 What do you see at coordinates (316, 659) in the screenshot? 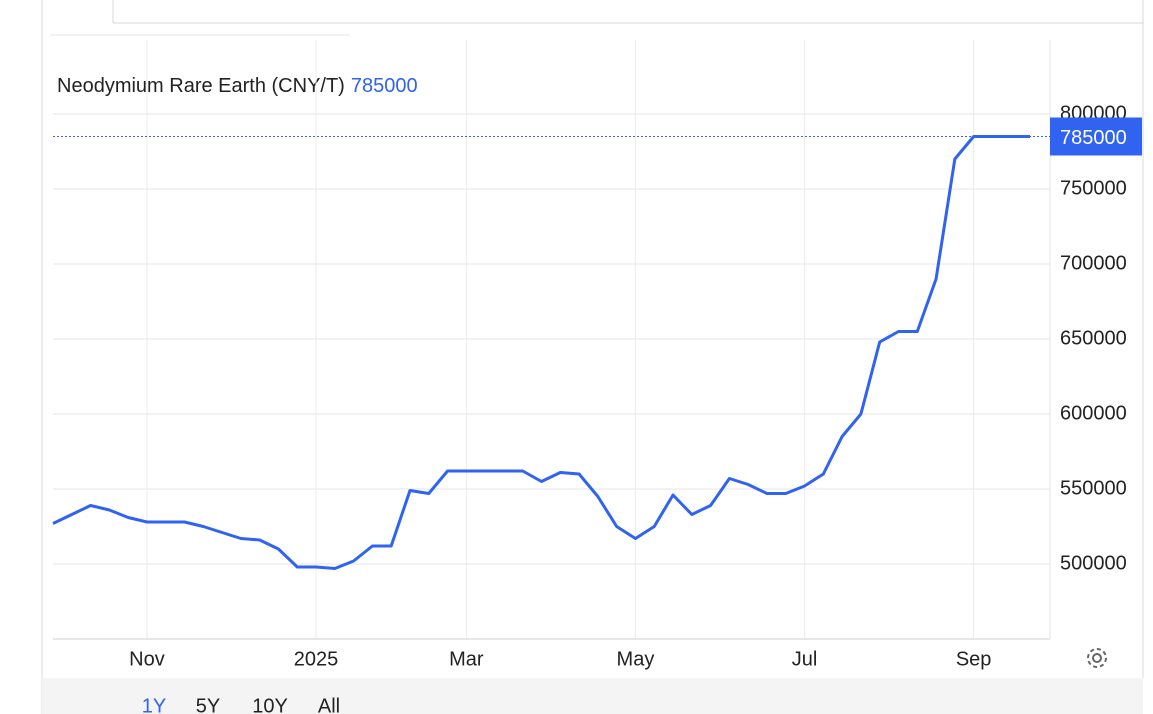
I see `x-tick-label: 2025` at bounding box center [316, 659].